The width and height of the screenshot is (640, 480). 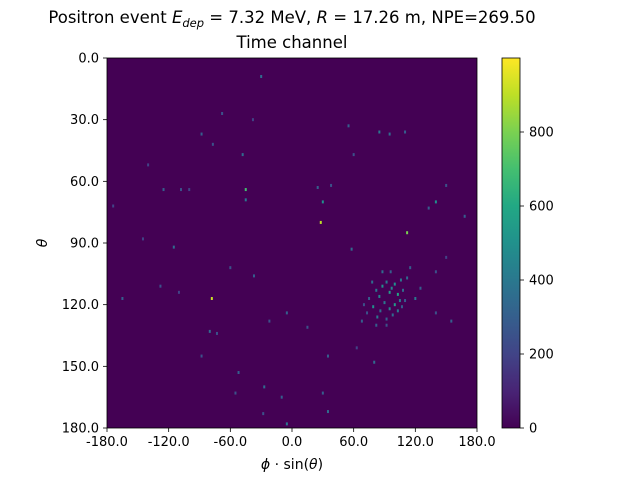 What do you see at coordinates (292, 442) in the screenshot?
I see `x-tick-label: 0.0` at bounding box center [292, 442].